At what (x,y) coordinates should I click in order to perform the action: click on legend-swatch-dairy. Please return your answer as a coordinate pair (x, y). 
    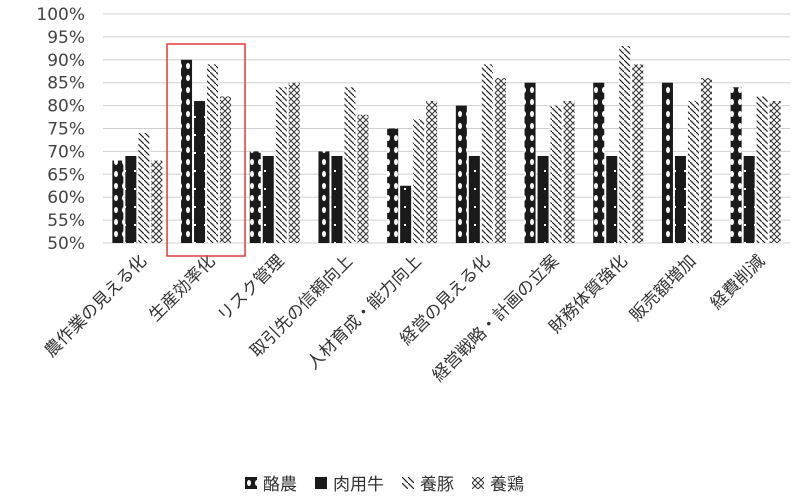
    Looking at the image, I should click on (251, 482).